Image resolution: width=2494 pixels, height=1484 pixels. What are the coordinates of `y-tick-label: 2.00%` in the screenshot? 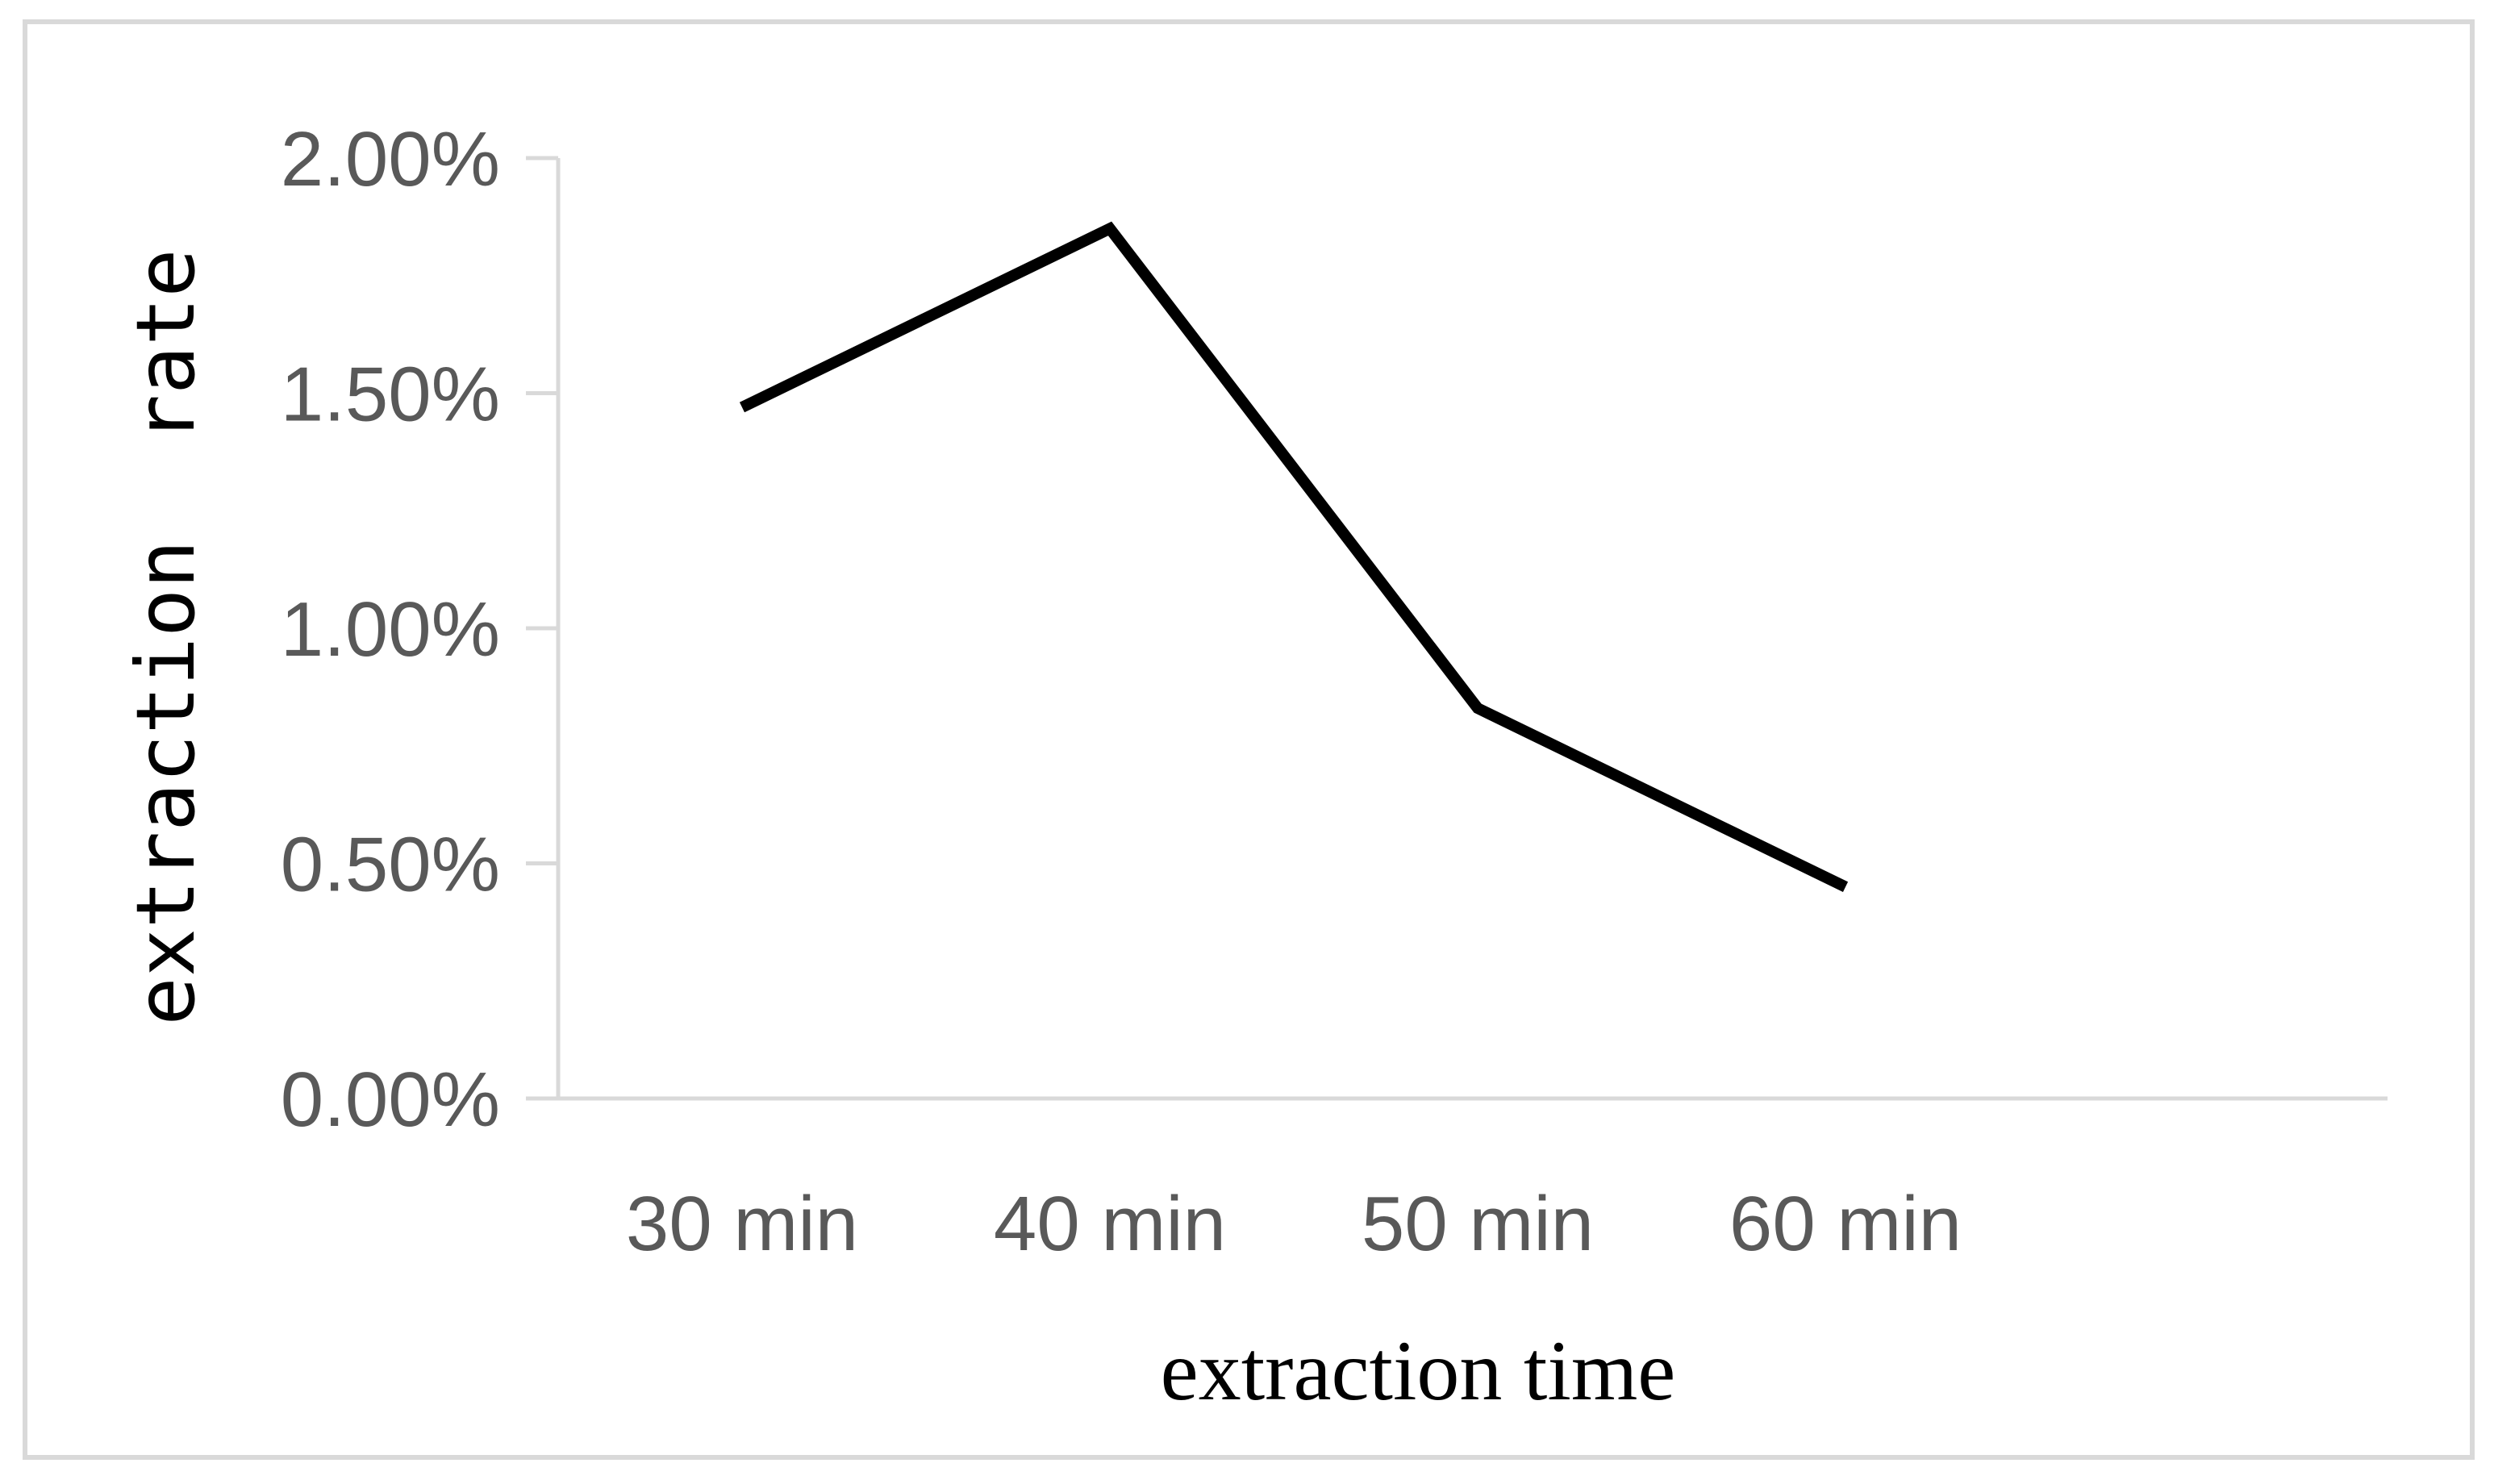 It's located at (390, 159).